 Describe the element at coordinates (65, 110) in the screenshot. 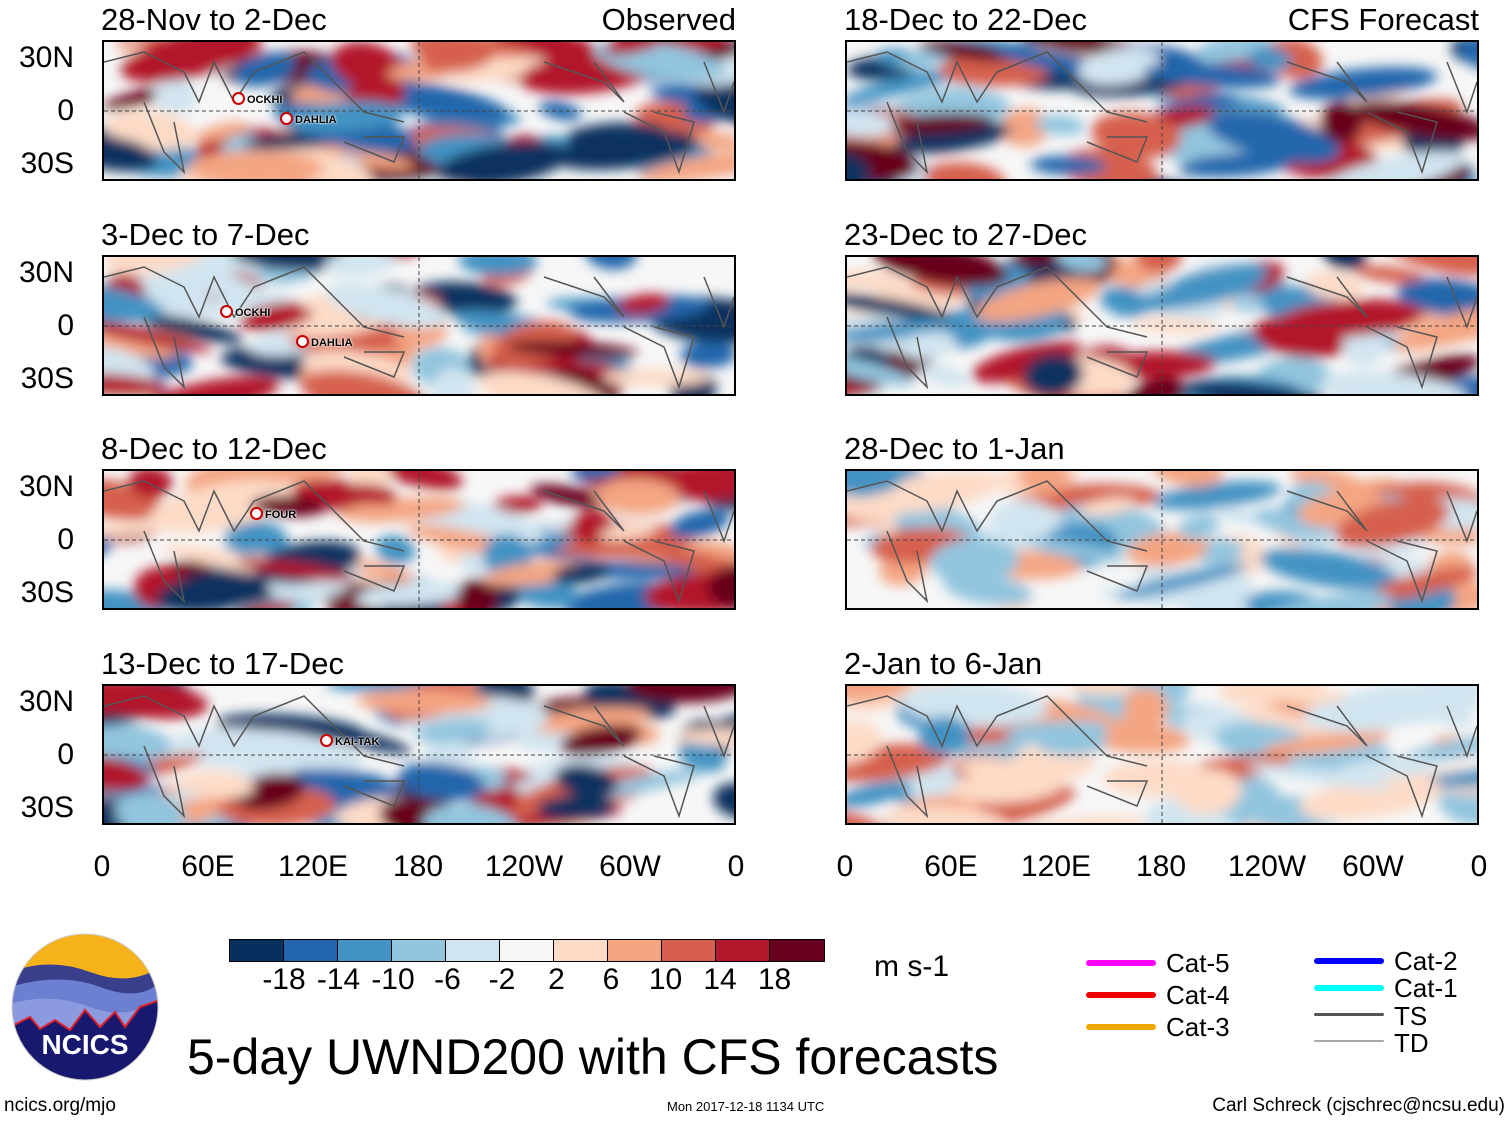

I see `lat-tick-label: 0` at that location.